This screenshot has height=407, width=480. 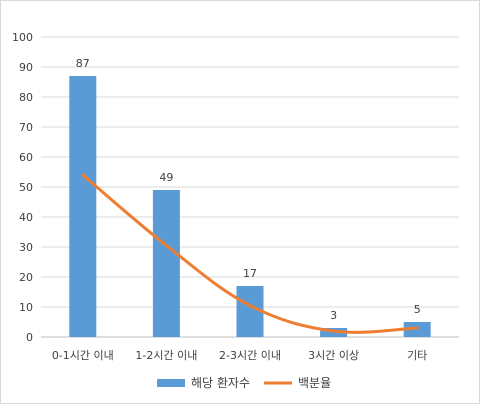 I want to click on y-tick-label: 80, so click(x=26, y=97).